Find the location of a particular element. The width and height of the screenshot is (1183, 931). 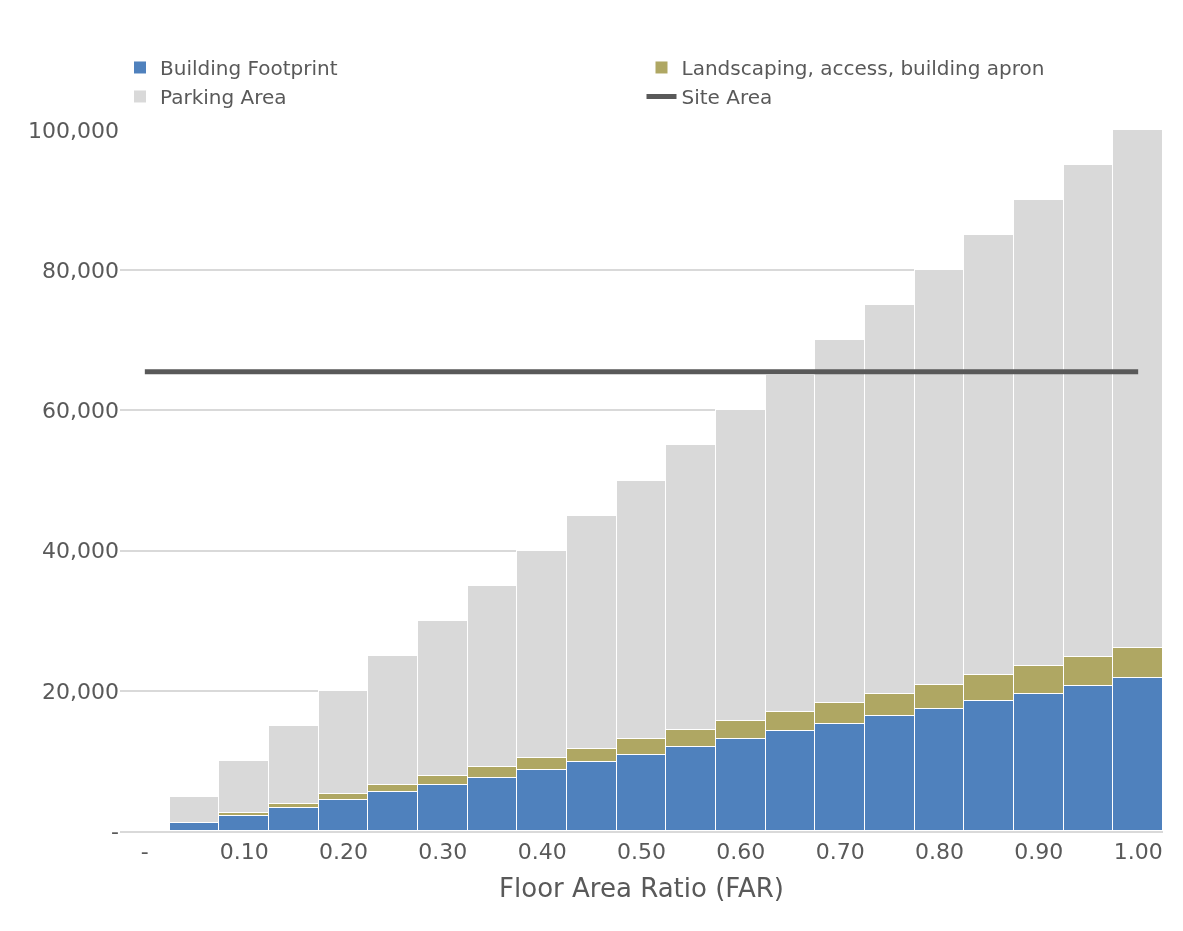

legend-label: Site Area is located at coordinates (727, 97).